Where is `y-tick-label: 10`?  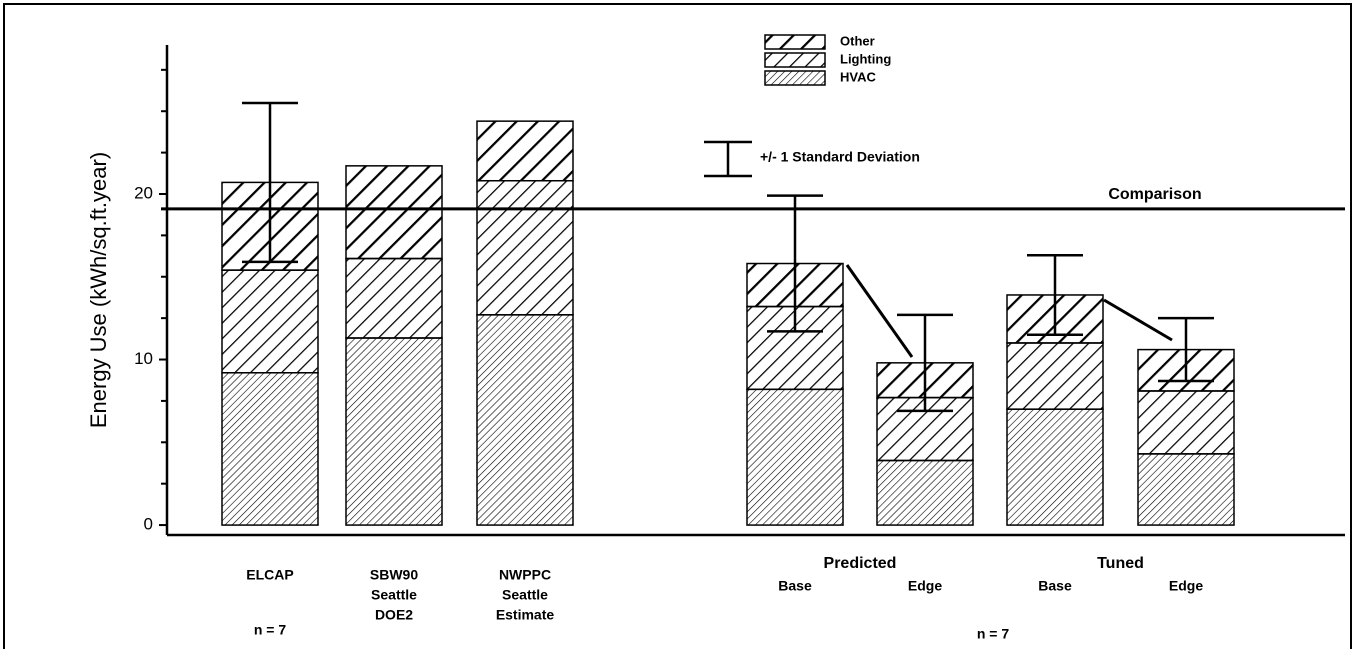
y-tick-label: 10 is located at coordinates (143, 358).